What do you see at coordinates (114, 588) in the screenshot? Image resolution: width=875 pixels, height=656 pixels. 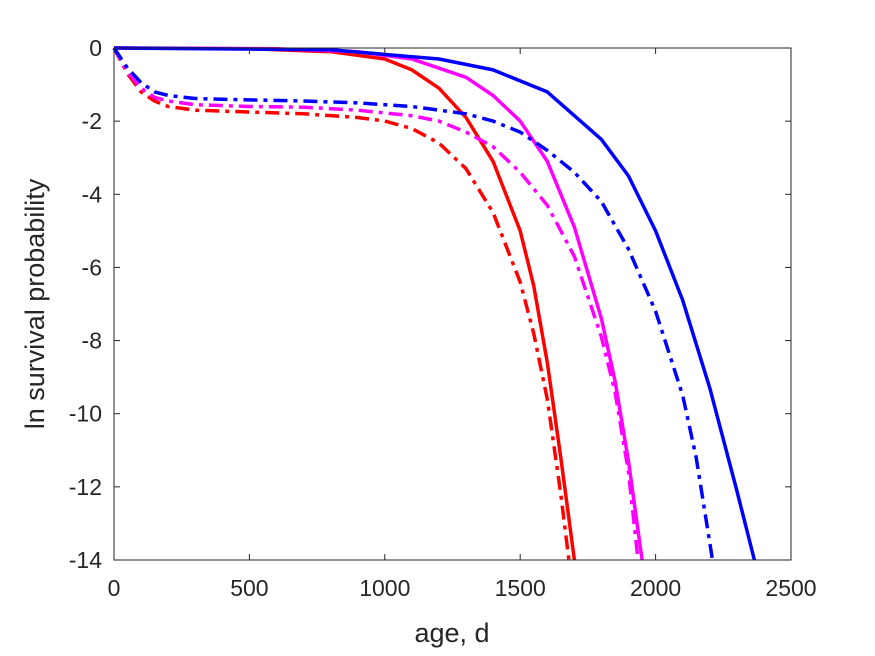 I see `x-tick-label: 0` at bounding box center [114, 588].